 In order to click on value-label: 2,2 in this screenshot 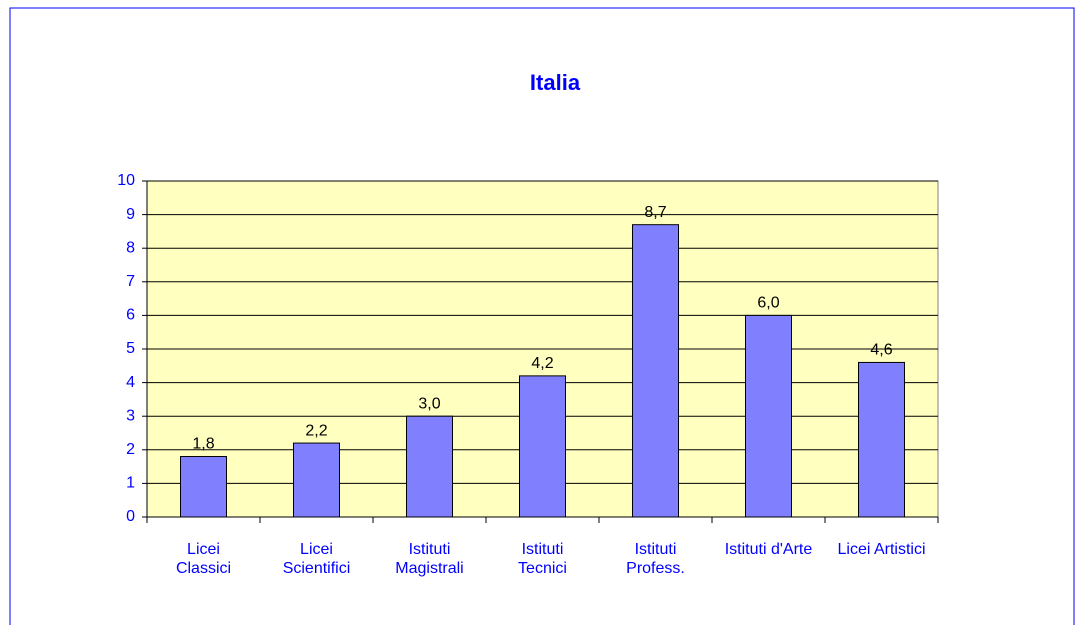, I will do `click(316, 430)`.